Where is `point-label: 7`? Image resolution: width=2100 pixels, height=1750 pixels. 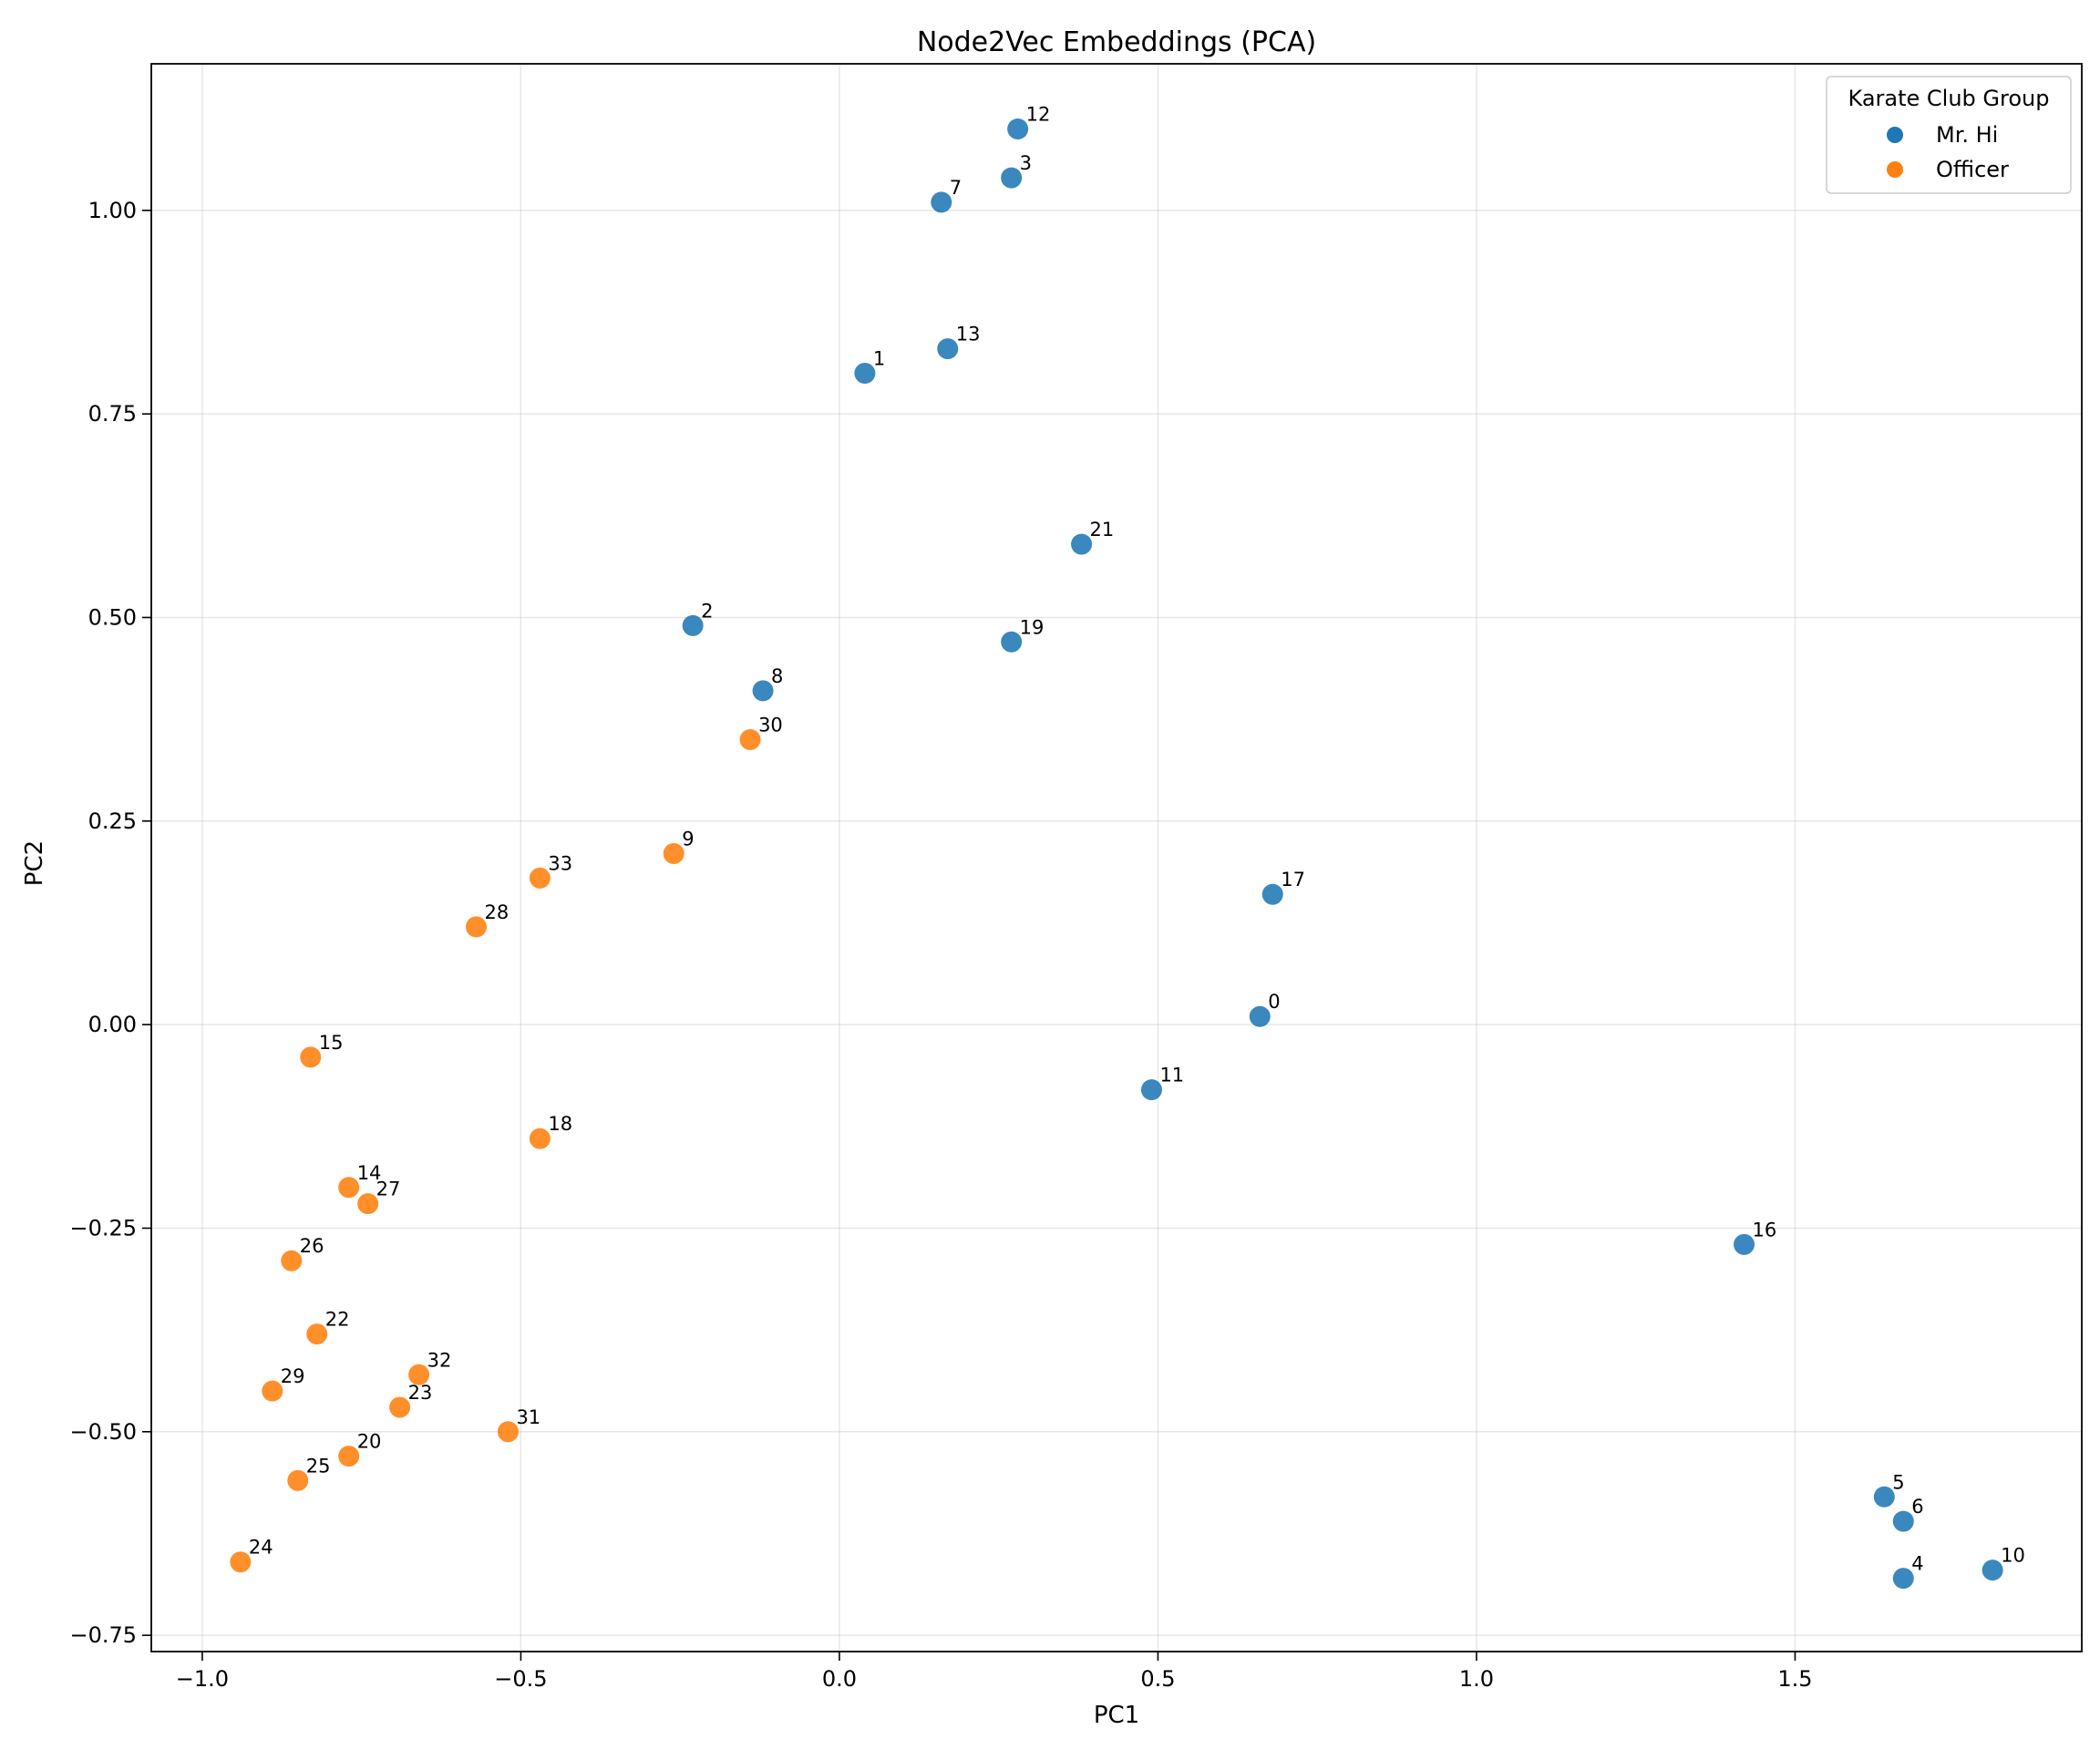 point-label: 7 is located at coordinates (956, 188).